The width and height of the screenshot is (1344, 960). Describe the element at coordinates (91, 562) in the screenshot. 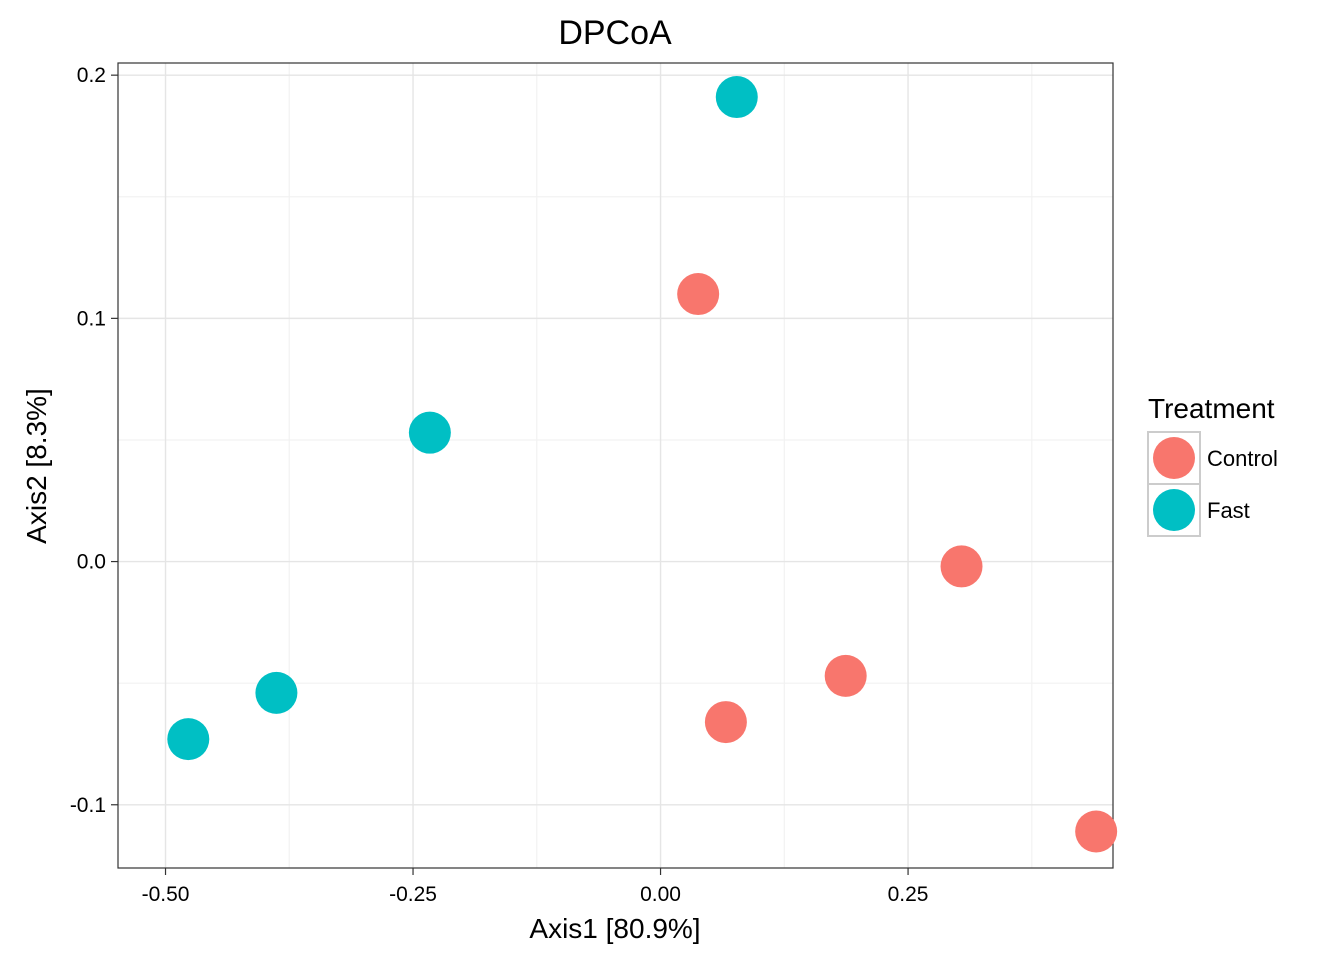

I see `y-tick-label: 0.0` at that location.